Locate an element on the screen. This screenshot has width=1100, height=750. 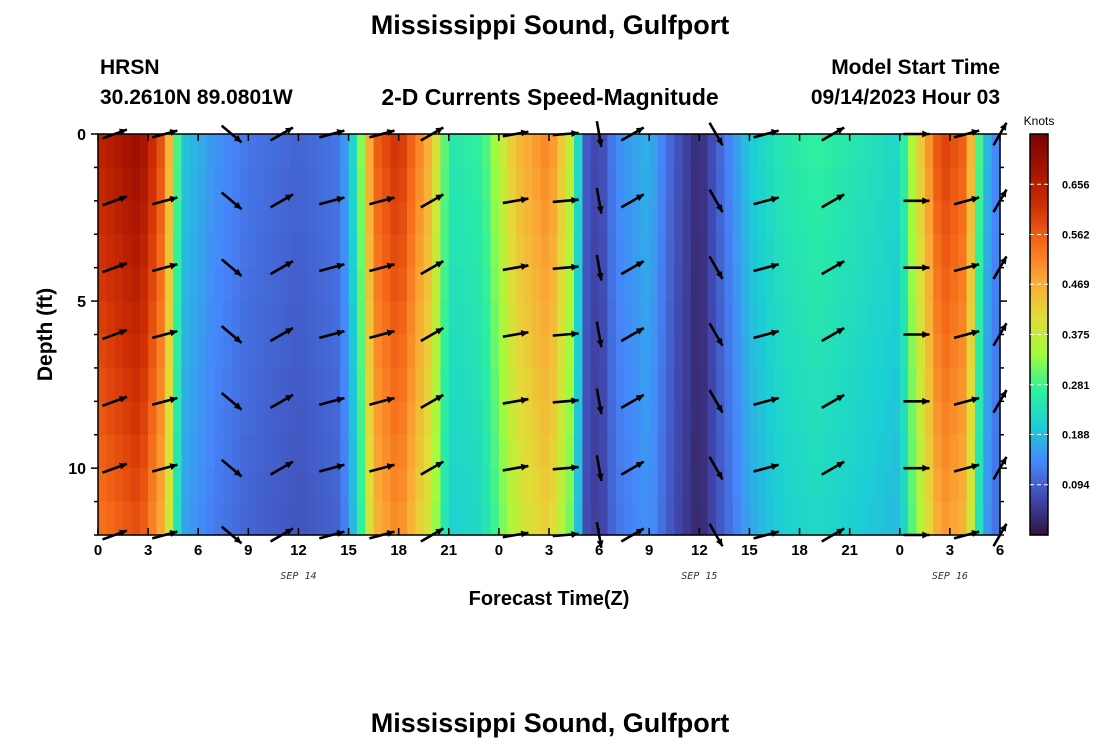
x-tick-label: 18 is located at coordinates (398, 550).